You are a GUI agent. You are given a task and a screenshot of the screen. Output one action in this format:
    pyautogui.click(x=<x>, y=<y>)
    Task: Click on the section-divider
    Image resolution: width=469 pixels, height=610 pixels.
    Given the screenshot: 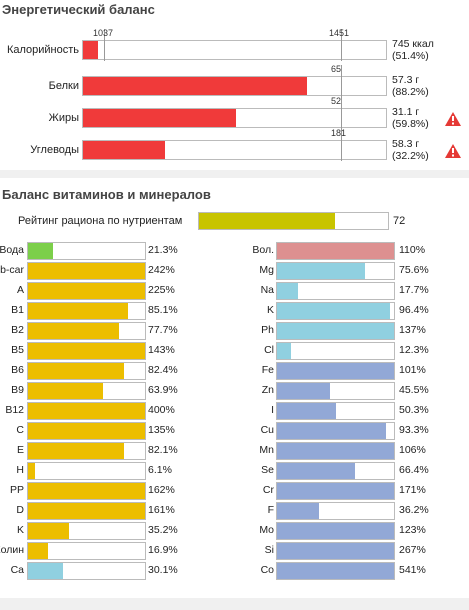 What is the action you would take?
    pyautogui.click(x=234, y=174)
    